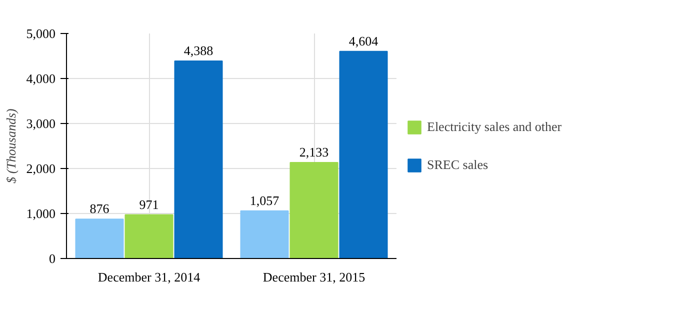 Image resolution: width=682 pixels, height=313 pixels. Describe the element at coordinates (149, 277) in the screenshot. I see `x-tick-label: December 31, 2014` at that location.